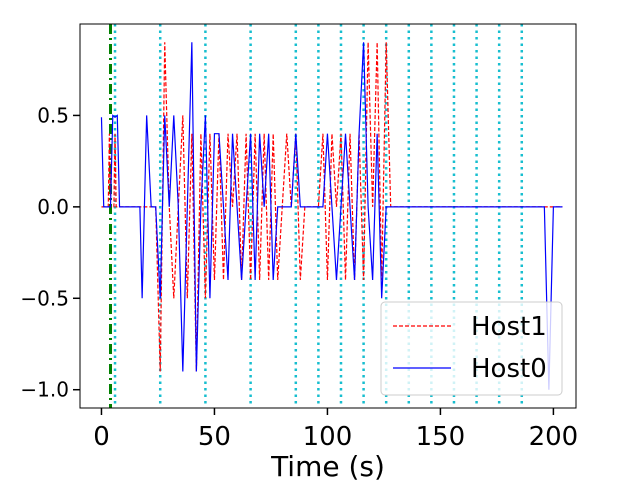 The height and width of the screenshot is (480, 640). I want to click on x-tick-label: 100, so click(328, 437).